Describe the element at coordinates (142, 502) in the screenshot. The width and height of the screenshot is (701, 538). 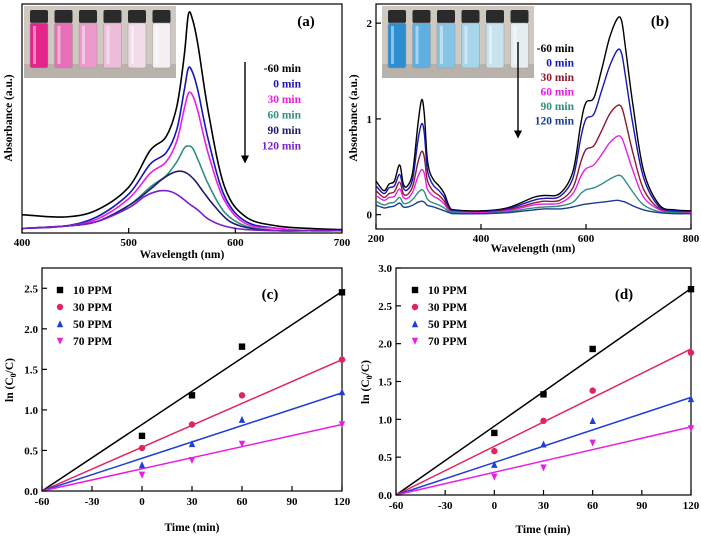
I see `c-xtick-label: 0` at that location.